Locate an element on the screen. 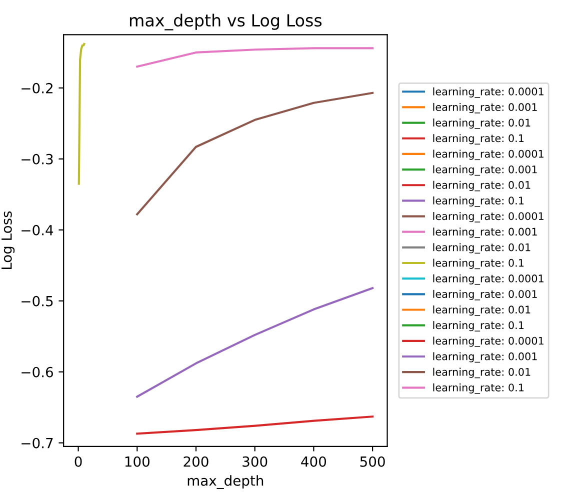  y-axis-title: Log Loss is located at coordinates (8, 240).